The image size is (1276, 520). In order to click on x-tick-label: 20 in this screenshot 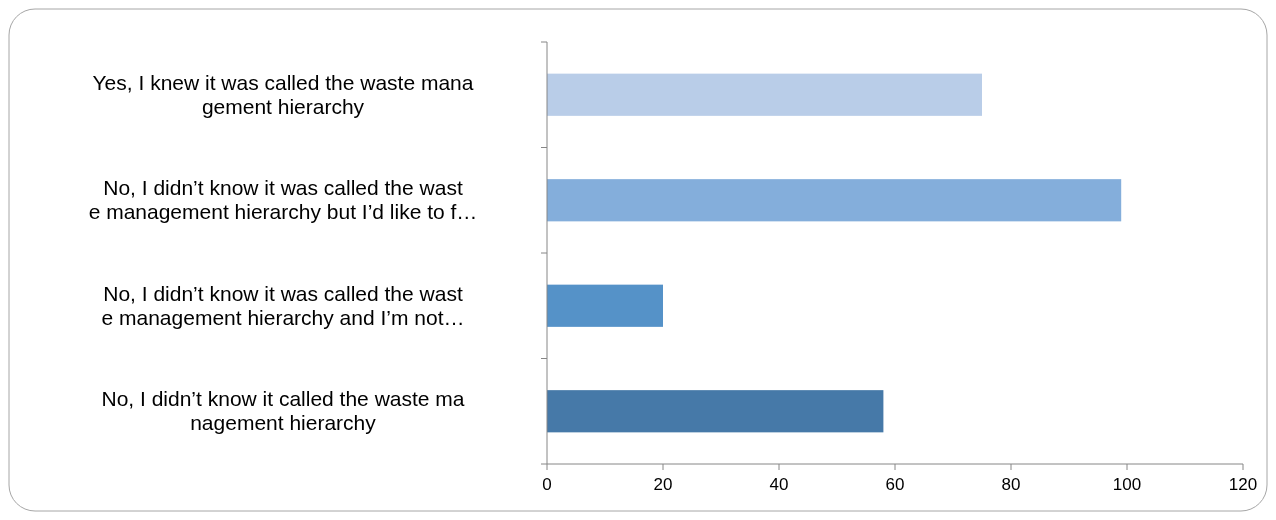, I will do `click(663, 484)`.